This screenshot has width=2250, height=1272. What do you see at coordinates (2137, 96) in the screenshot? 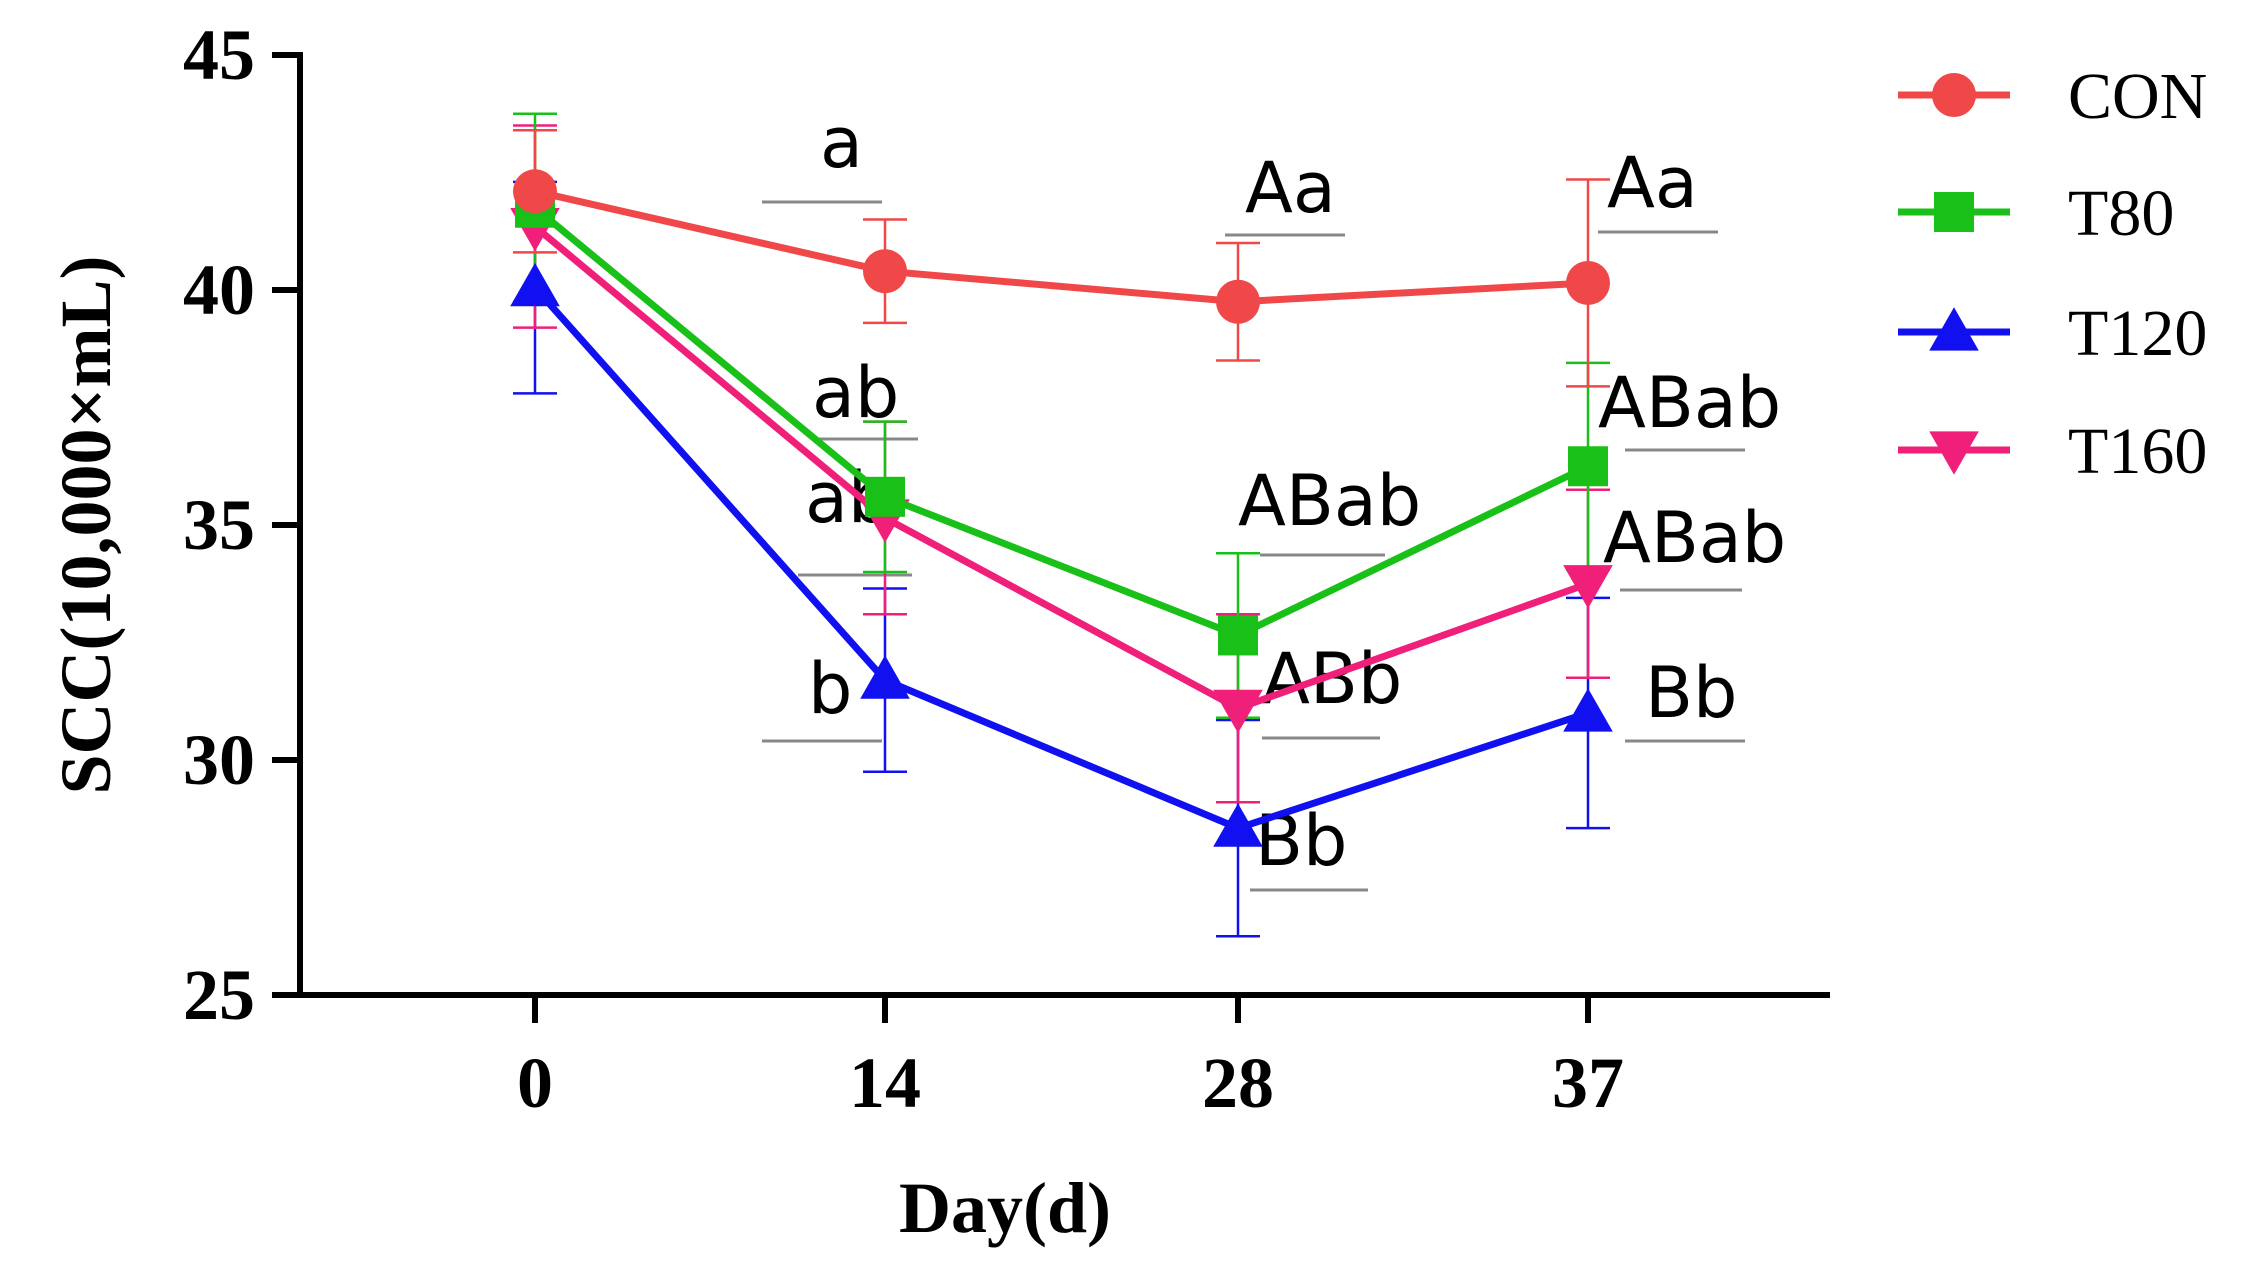
I see `legend-label: CON` at bounding box center [2137, 96].